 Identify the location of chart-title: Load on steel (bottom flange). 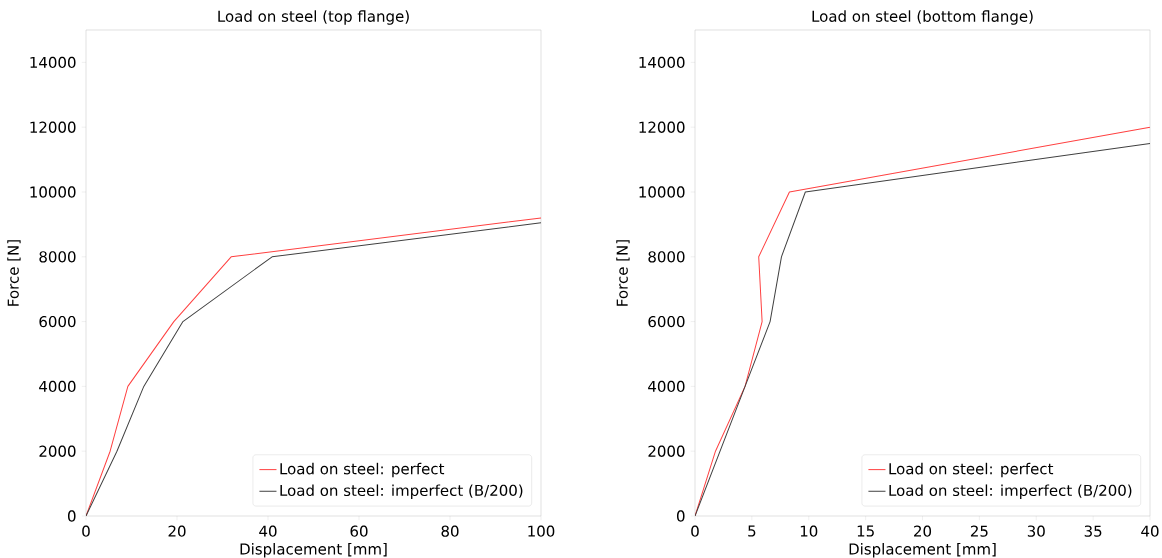
(922, 17).